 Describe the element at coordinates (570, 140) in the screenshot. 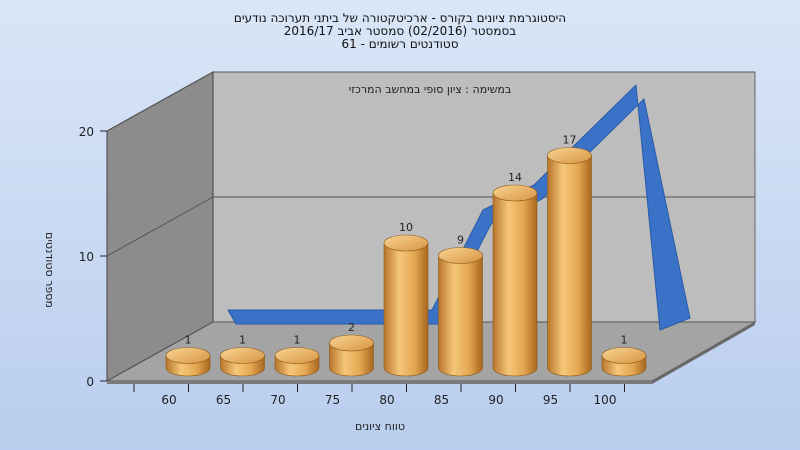

I see `bar-value-label: 17` at that location.